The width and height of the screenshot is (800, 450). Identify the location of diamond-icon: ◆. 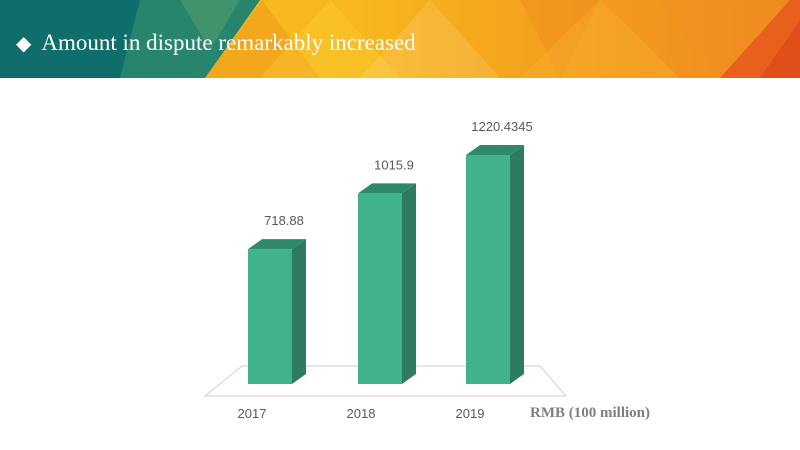
(24, 43).